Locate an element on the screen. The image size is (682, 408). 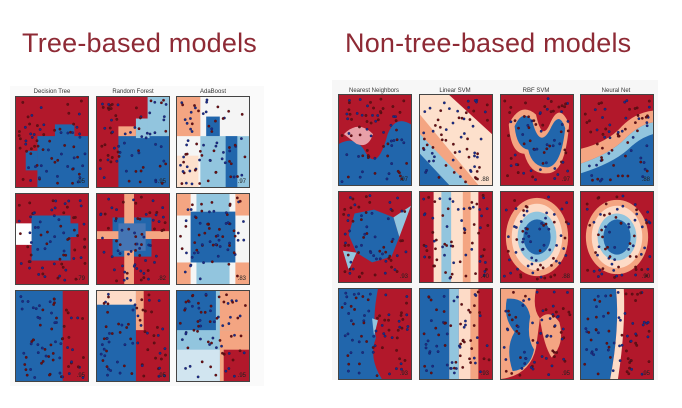
linear-svm-plot-row-3: .93 is located at coordinates (456, 334).